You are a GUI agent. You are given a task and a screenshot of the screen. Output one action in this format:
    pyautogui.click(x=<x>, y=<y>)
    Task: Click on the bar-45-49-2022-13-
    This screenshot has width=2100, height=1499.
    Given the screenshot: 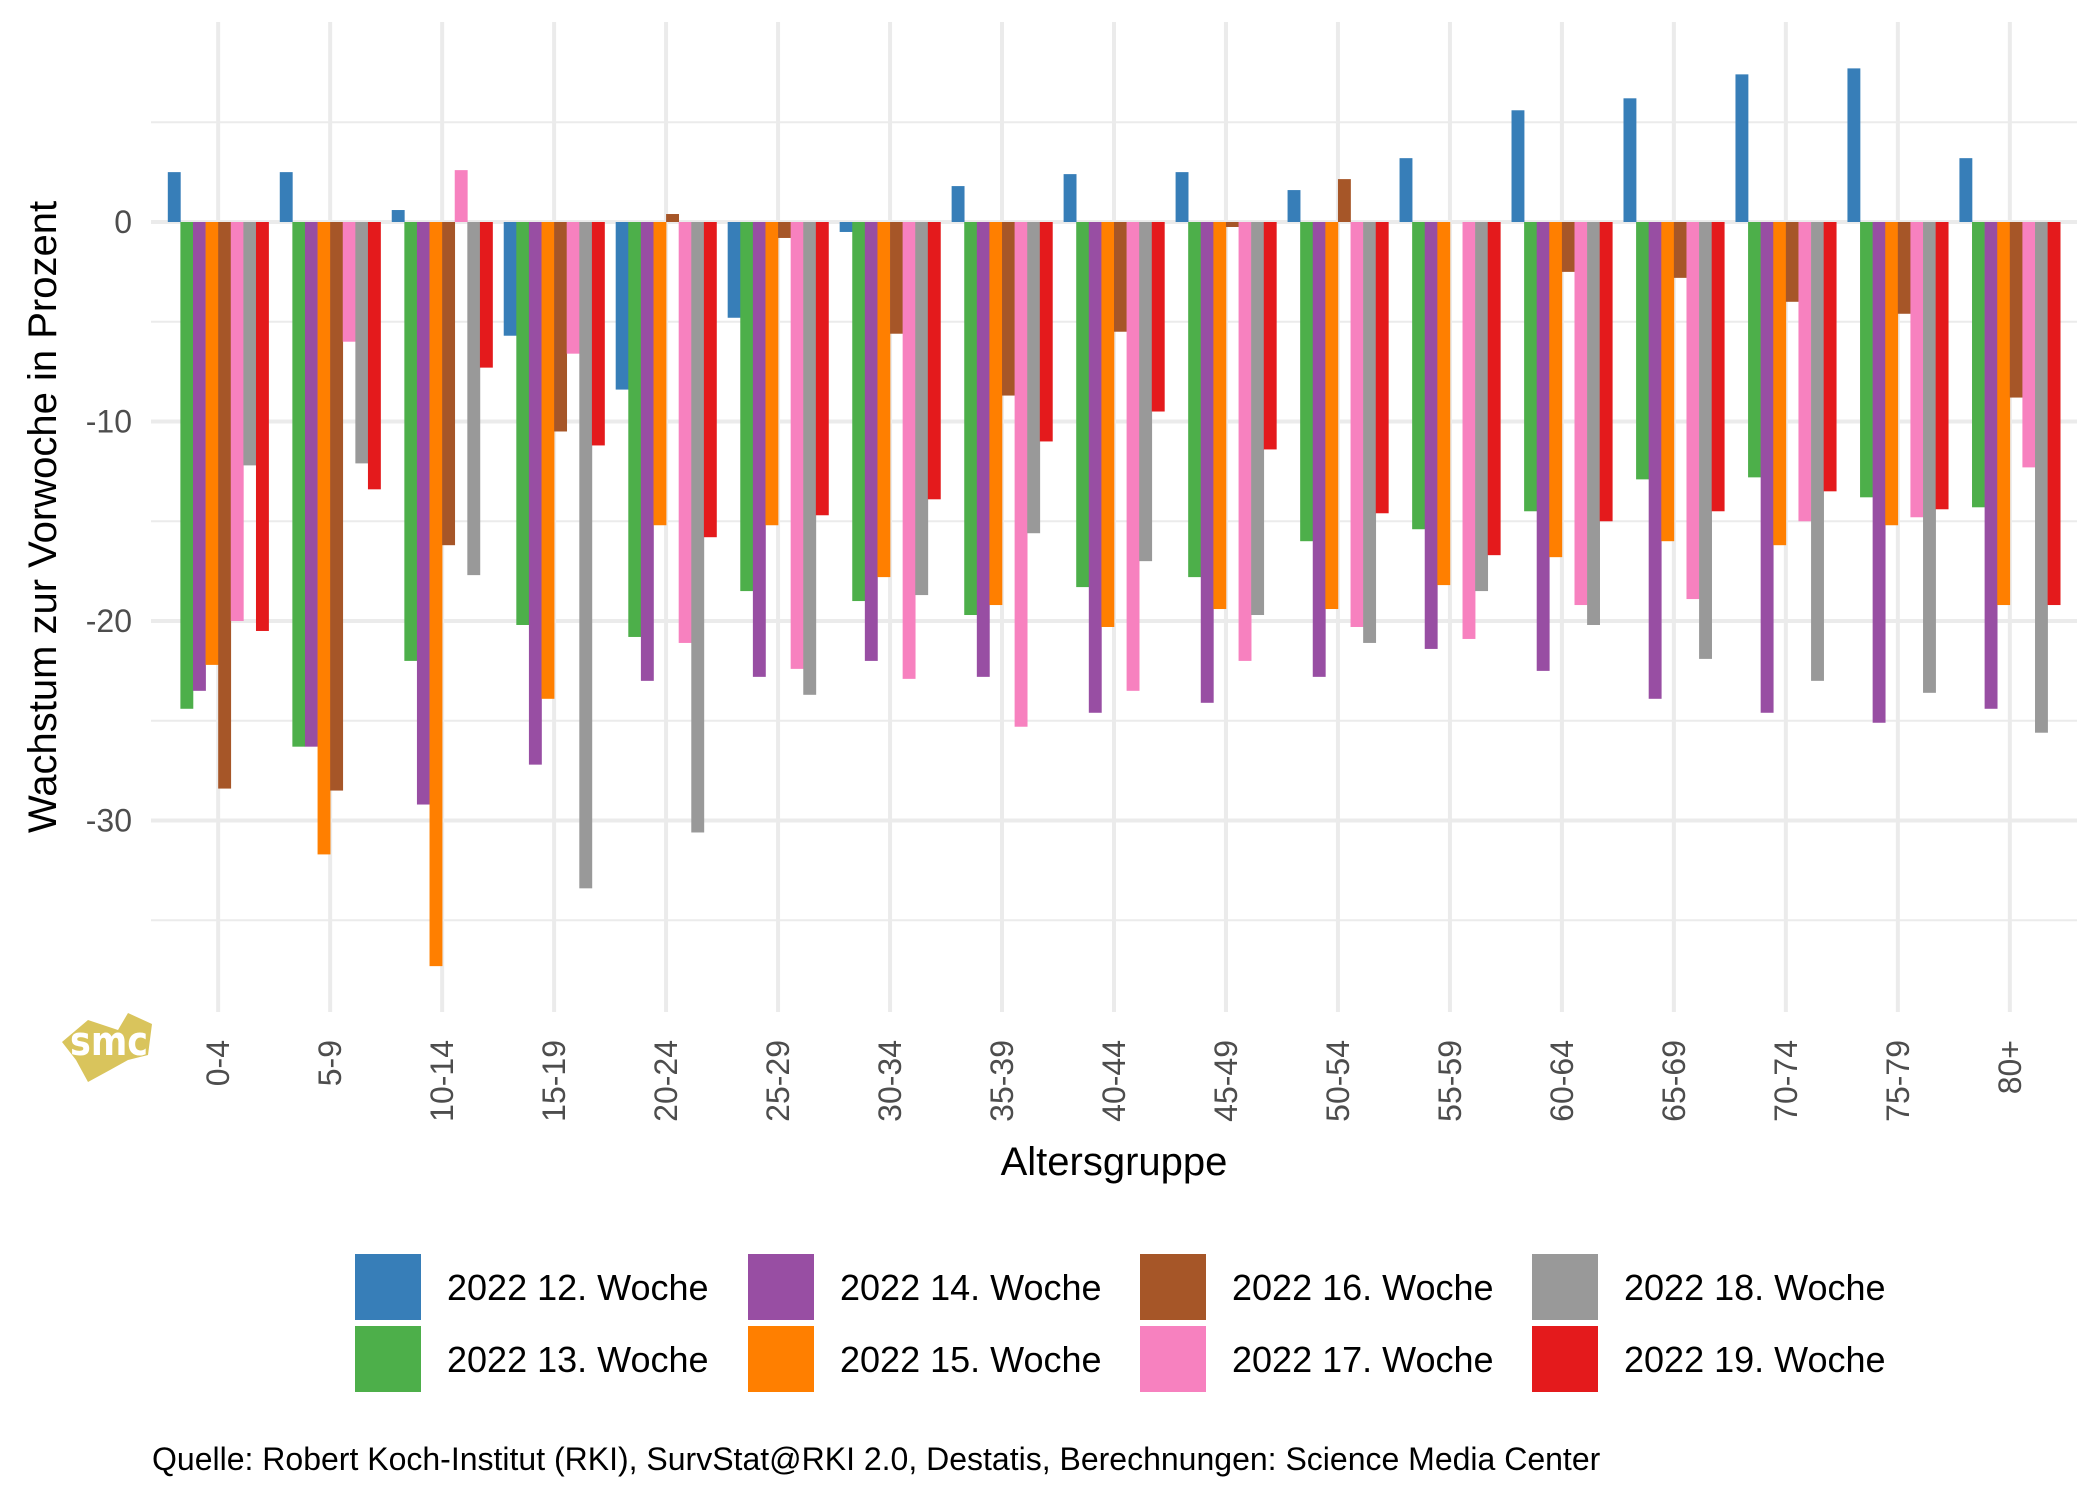 What is the action you would take?
    pyautogui.click(x=1195, y=400)
    